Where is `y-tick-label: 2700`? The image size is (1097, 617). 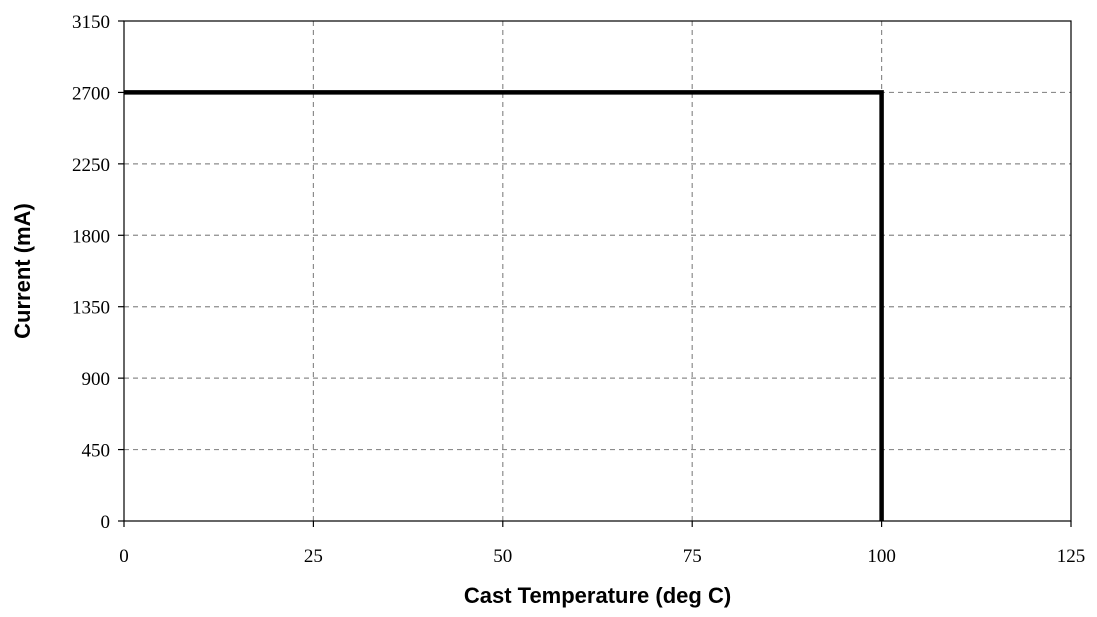
y-tick-label: 2700 is located at coordinates (91, 93).